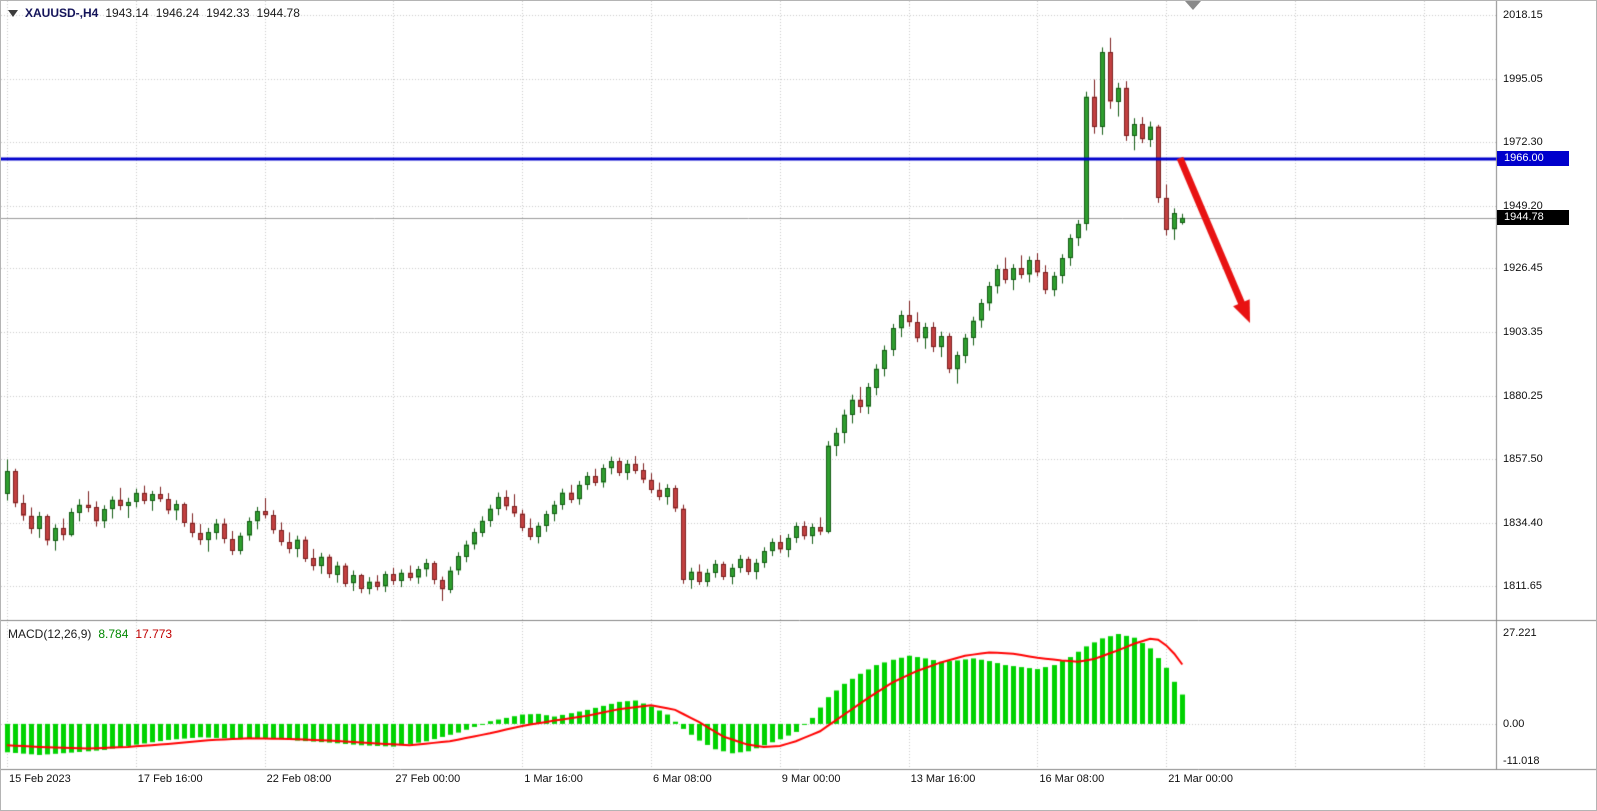 This screenshot has width=1597, height=811. Describe the element at coordinates (127, 13) in the screenshot. I see `open-value: 1943.14` at that location.